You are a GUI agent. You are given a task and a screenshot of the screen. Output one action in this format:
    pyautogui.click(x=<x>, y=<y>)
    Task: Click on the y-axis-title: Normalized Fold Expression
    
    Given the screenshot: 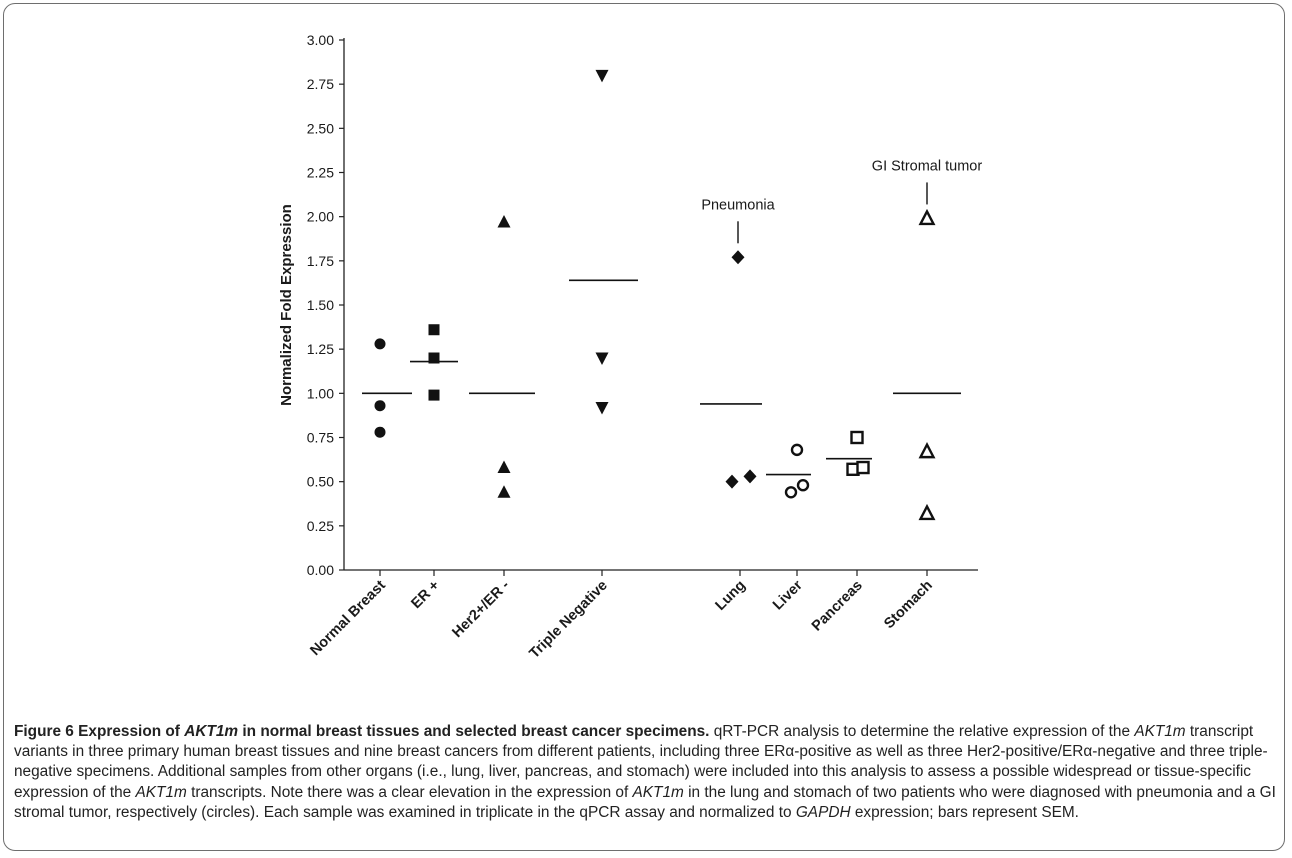 What is the action you would take?
    pyautogui.click(x=286, y=305)
    